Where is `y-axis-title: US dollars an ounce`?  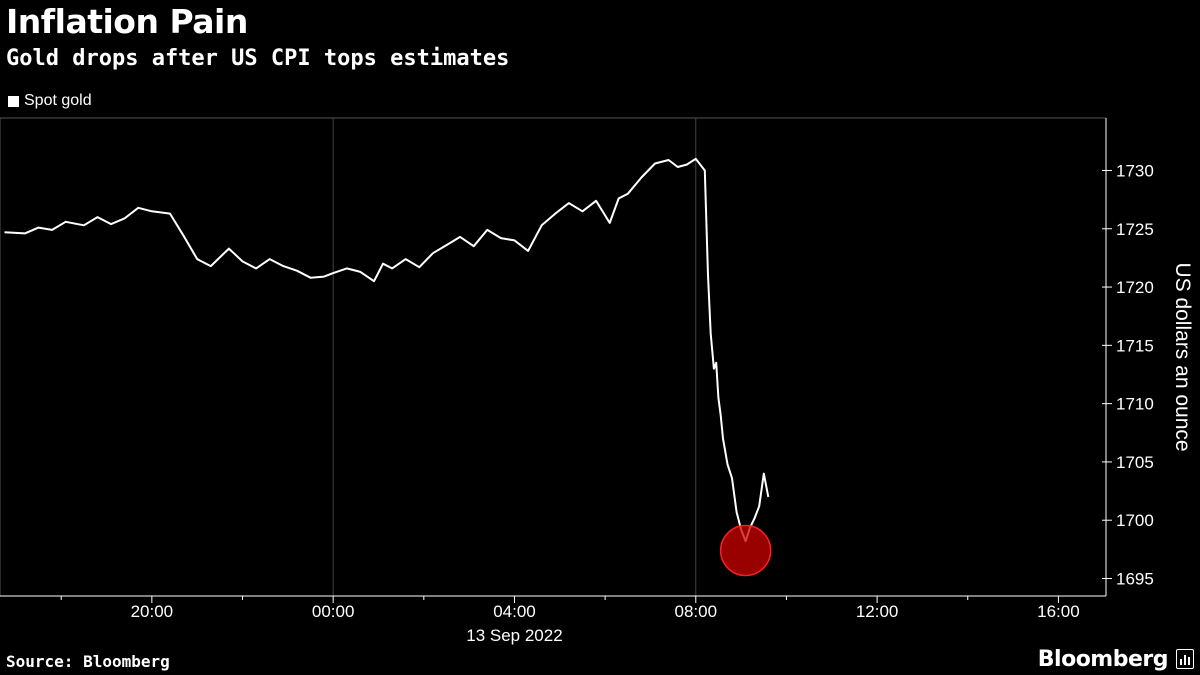
y-axis-title: US dollars an ounce is located at coordinates (1182, 356).